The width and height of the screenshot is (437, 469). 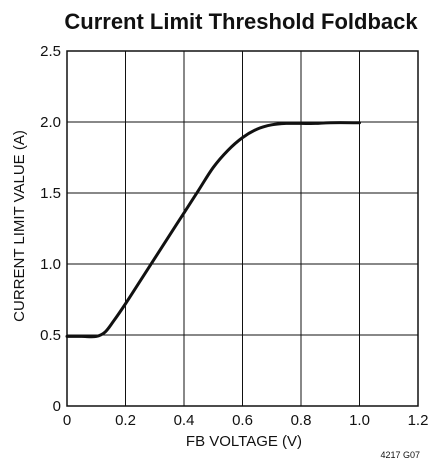 What do you see at coordinates (241, 21) in the screenshot?
I see `chart-title: Current Limit Threshold Foldback` at bounding box center [241, 21].